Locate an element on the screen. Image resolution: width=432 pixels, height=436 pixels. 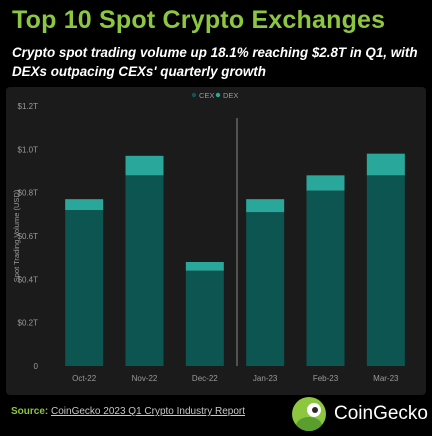
brand-name: CoinGecko is located at coordinates (381, 413).